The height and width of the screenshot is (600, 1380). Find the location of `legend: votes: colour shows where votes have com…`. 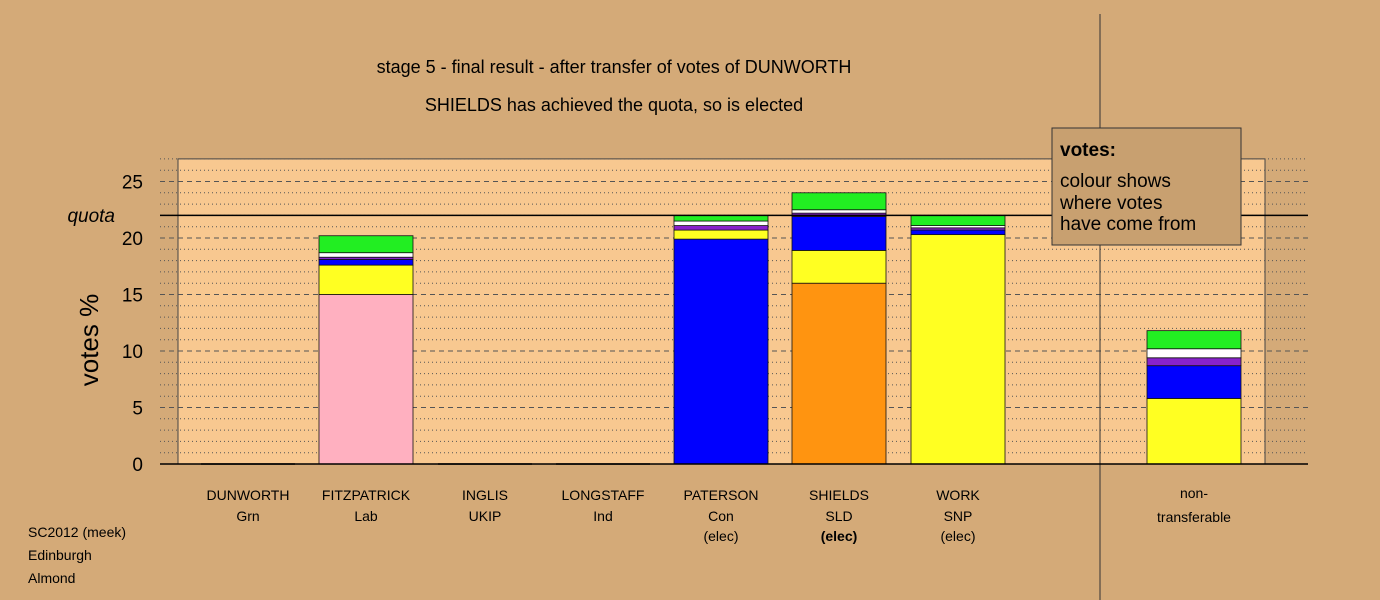

legend: votes: colour shows where votes have com… is located at coordinates (1146, 186).